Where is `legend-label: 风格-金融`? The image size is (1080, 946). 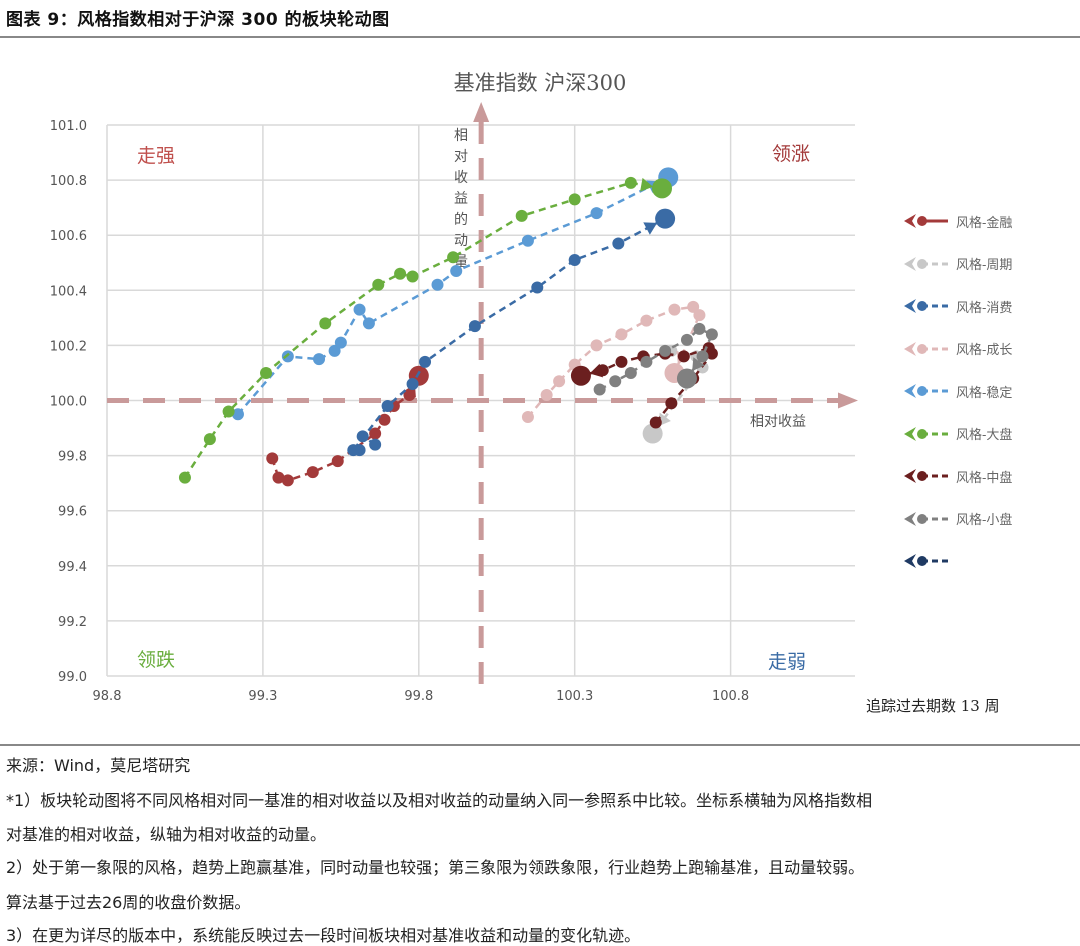 legend-label: 风格-金融 is located at coordinates (984, 223).